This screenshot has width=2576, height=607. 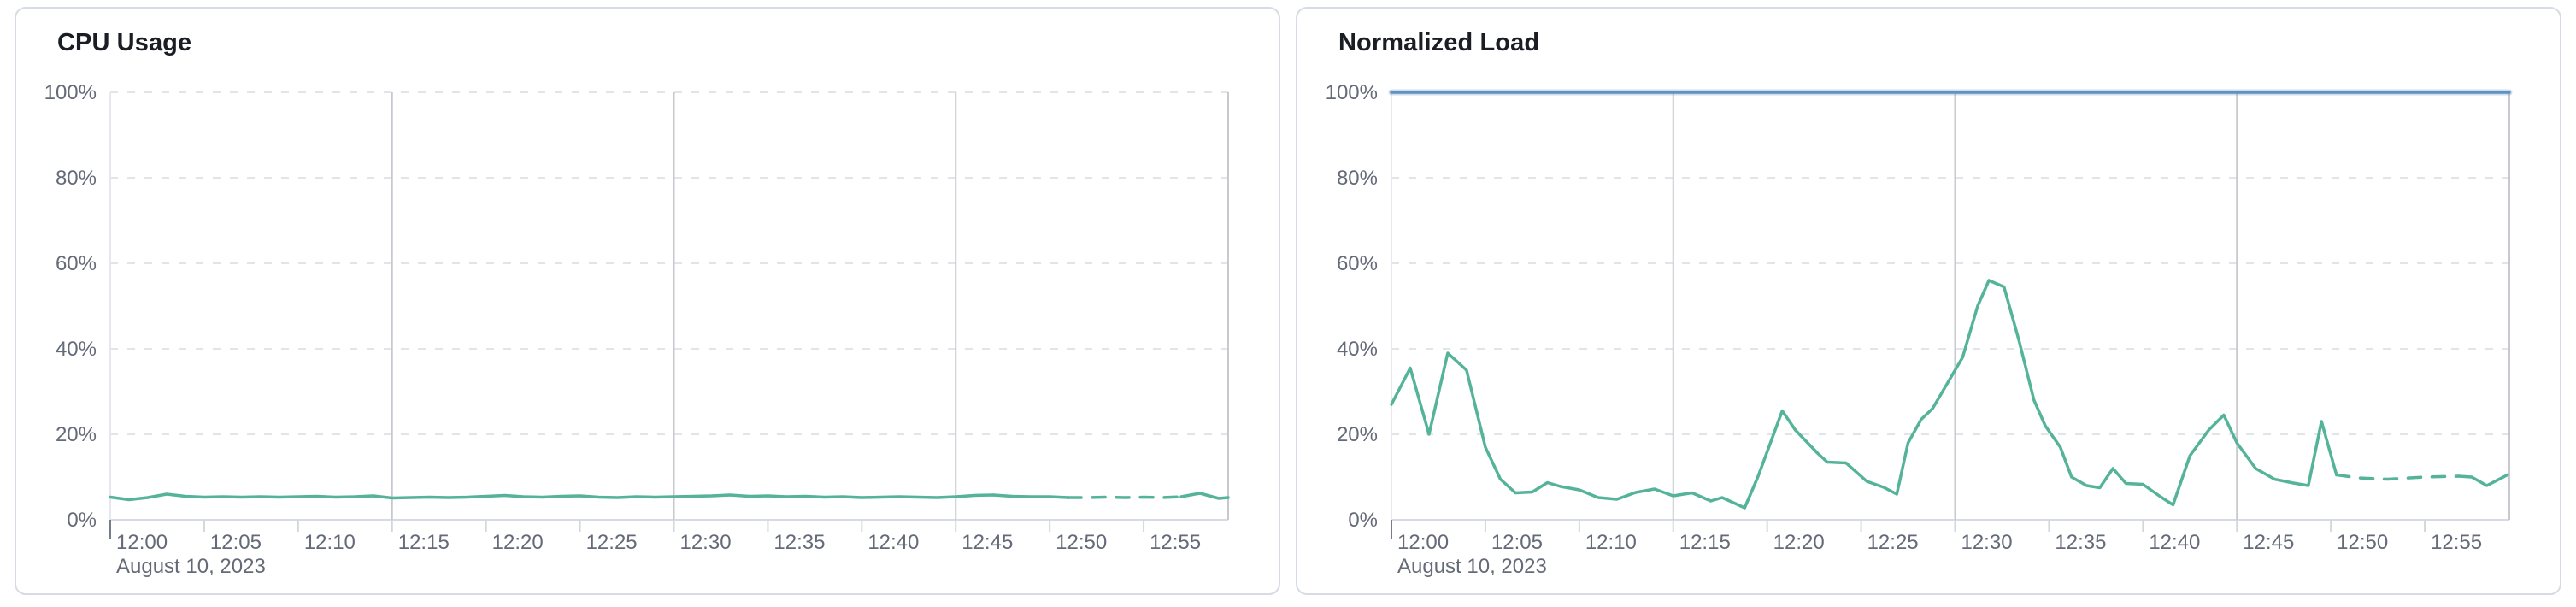 What do you see at coordinates (1125, 497) in the screenshot?
I see `cpu-usage-line-dashed` at bounding box center [1125, 497].